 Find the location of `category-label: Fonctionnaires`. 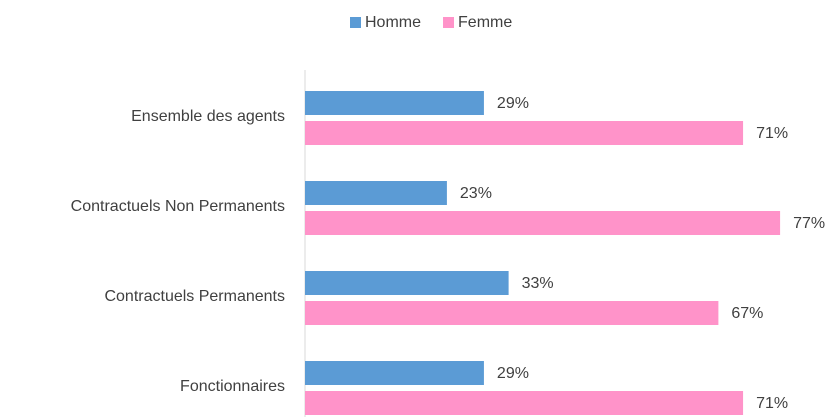

category-label: Fonctionnaires is located at coordinates (232, 386).